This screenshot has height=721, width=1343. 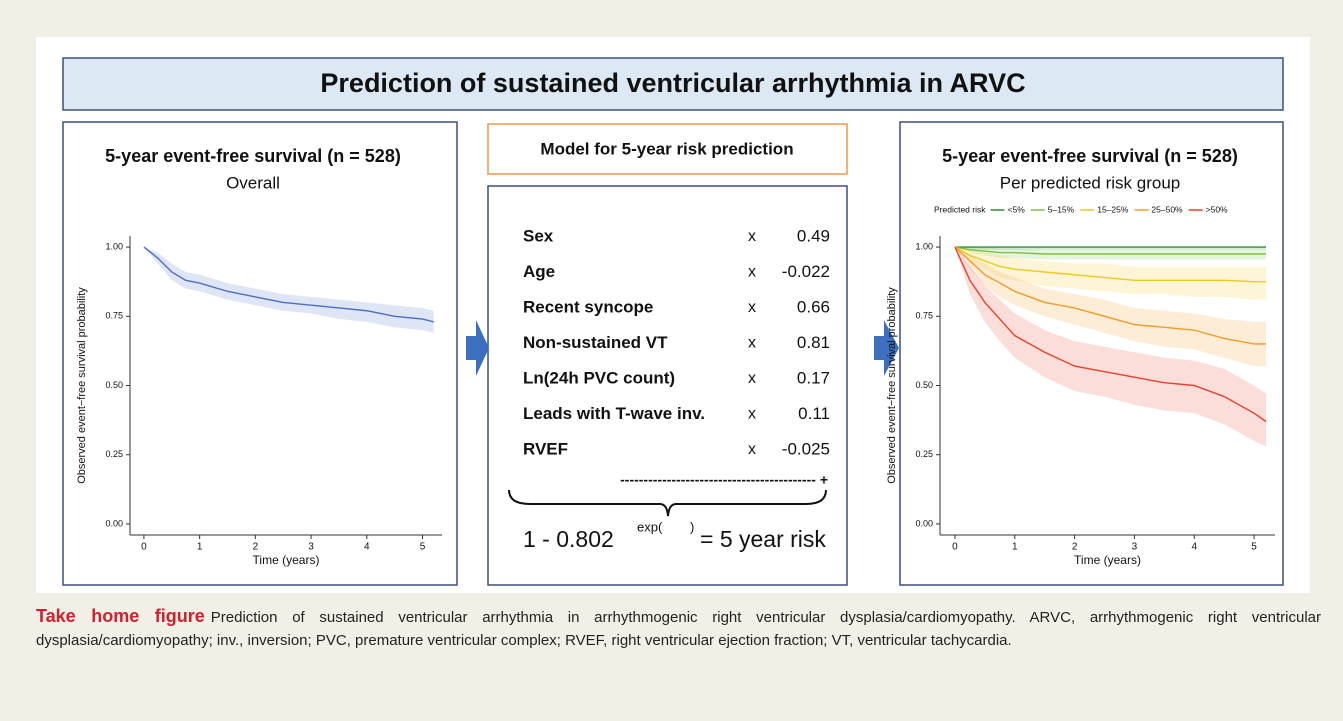 What do you see at coordinates (588, 306) in the screenshot?
I see `variable: Recent syncope` at bounding box center [588, 306].